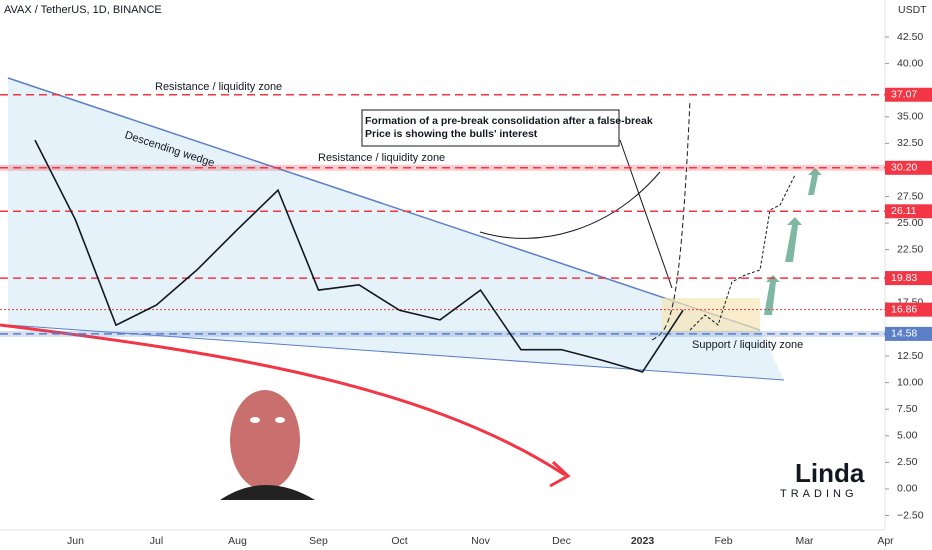 The width and height of the screenshot is (932, 550). I want to click on x-tick-label: Mar, so click(804, 541).